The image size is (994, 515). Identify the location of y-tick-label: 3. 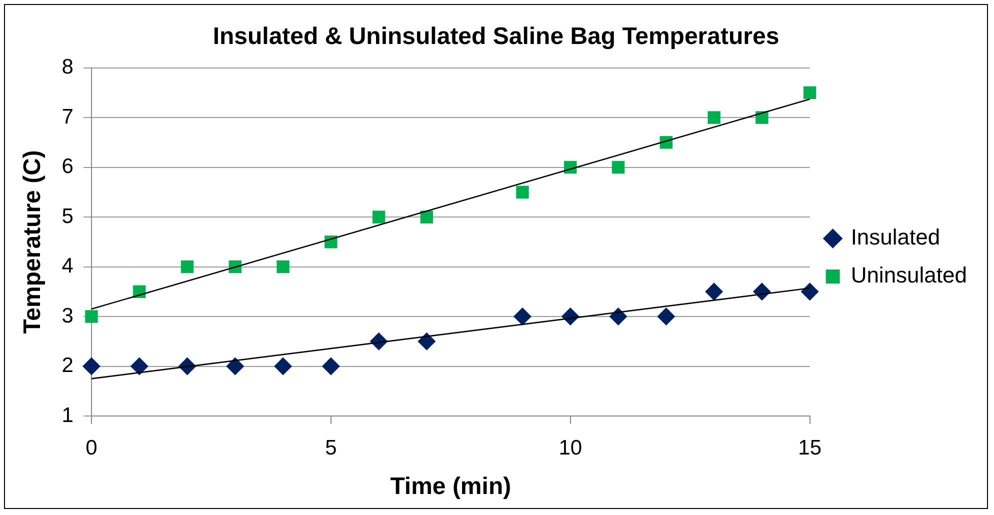
(68, 316).